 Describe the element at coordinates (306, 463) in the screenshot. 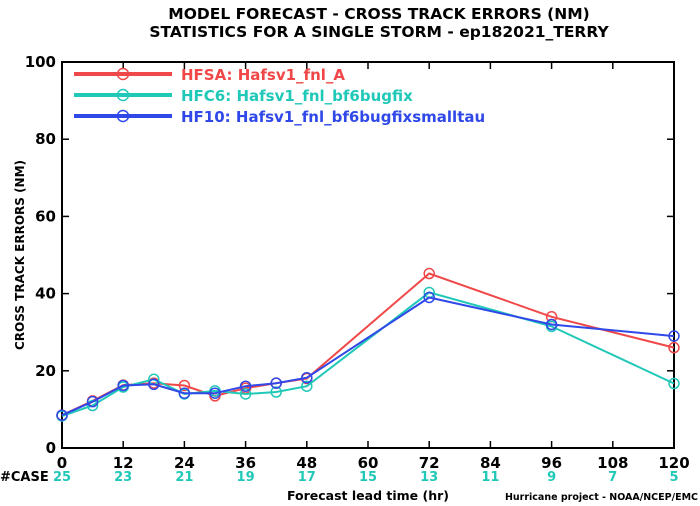

I see `x-tick-label: 48` at that location.